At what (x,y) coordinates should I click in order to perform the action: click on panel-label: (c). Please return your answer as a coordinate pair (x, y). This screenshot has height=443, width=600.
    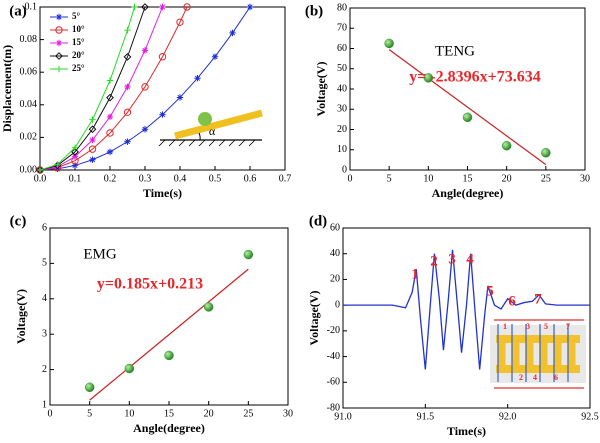
    Looking at the image, I should click on (18, 221).